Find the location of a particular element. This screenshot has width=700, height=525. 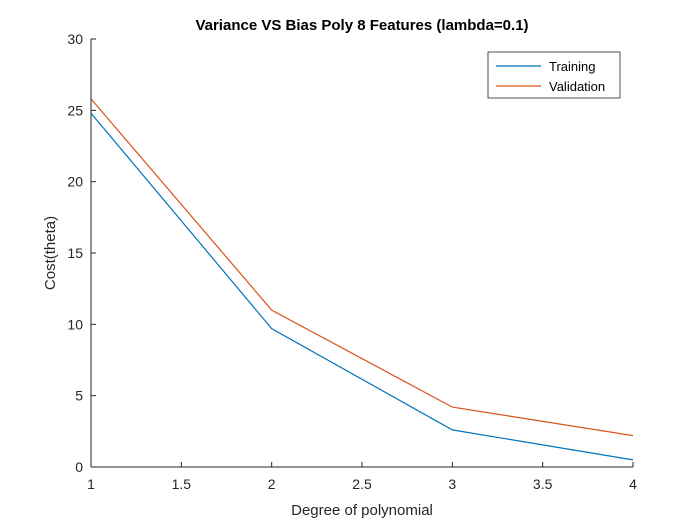

x-tick-label: 1 is located at coordinates (91, 484).